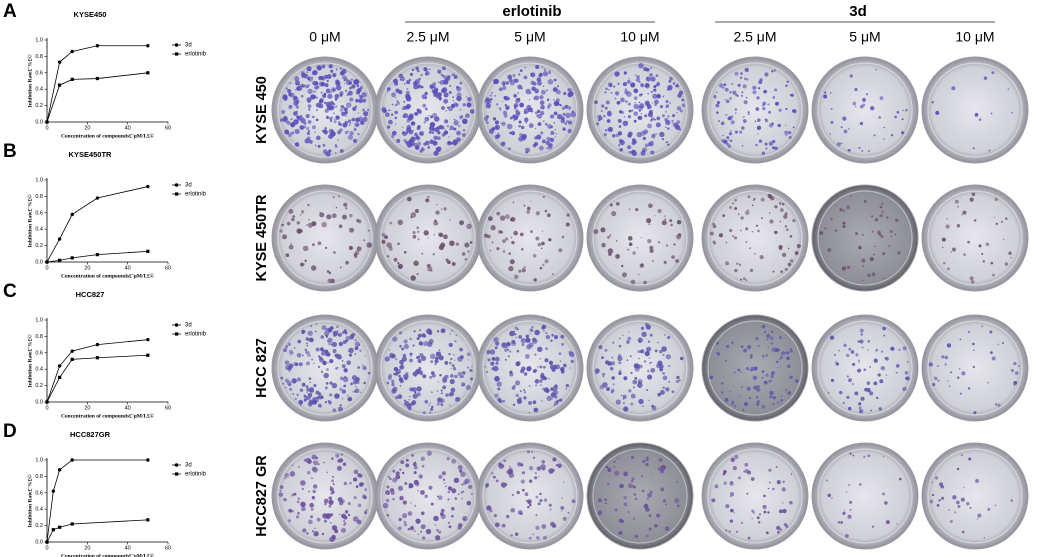 Image resolution: width=1038 pixels, height=557 pixels. Describe the element at coordinates (29, 361) in the screenshot. I see `y-axis-label: Inhibition Rate£¨%£©` at that location.